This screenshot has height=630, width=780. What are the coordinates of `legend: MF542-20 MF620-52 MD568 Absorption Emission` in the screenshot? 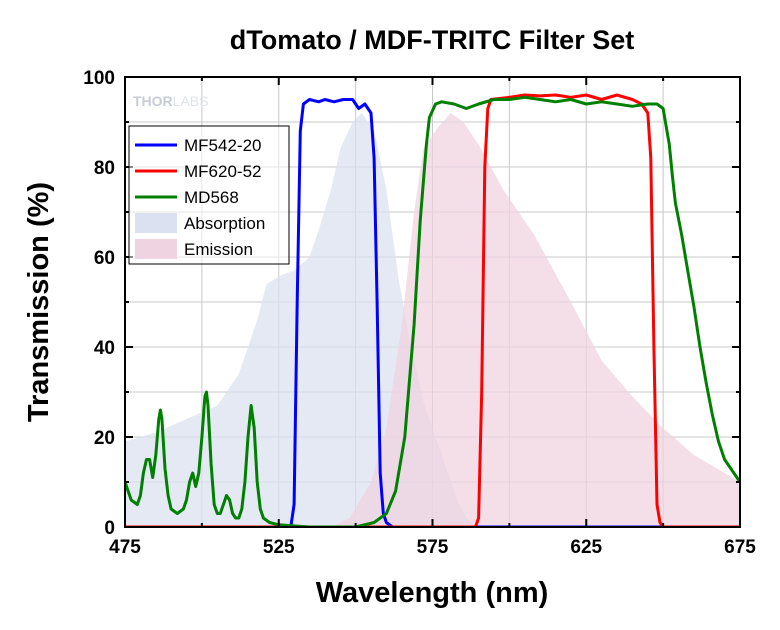 It's located at (209, 195).